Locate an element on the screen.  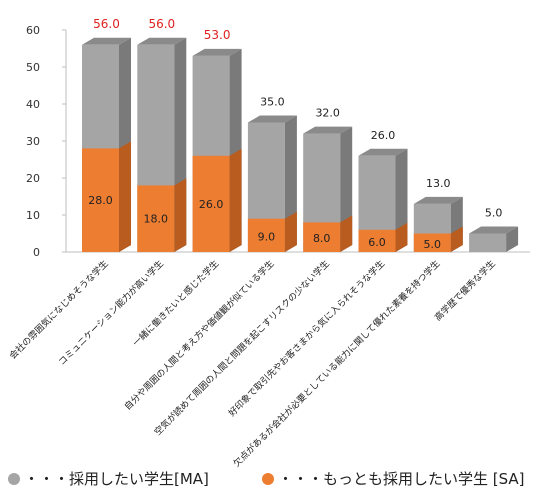
bar-ma-5-top is located at coordinates (383, 152).